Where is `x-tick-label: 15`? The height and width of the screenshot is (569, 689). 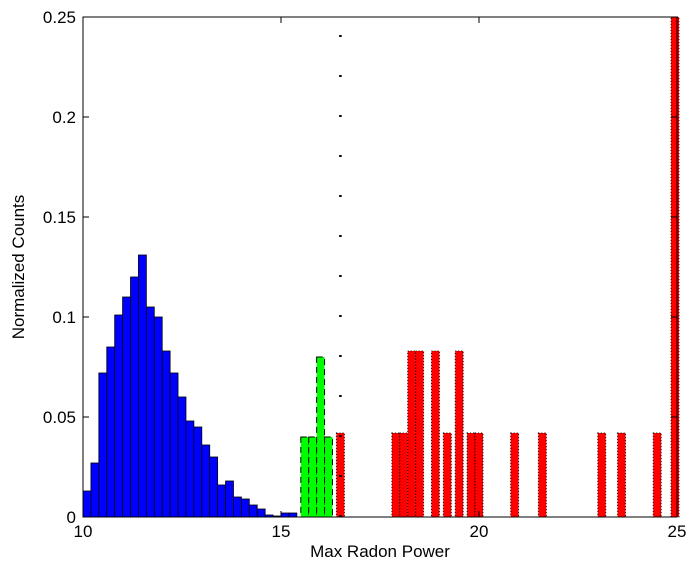 x-tick-label: 15 is located at coordinates (281, 531).